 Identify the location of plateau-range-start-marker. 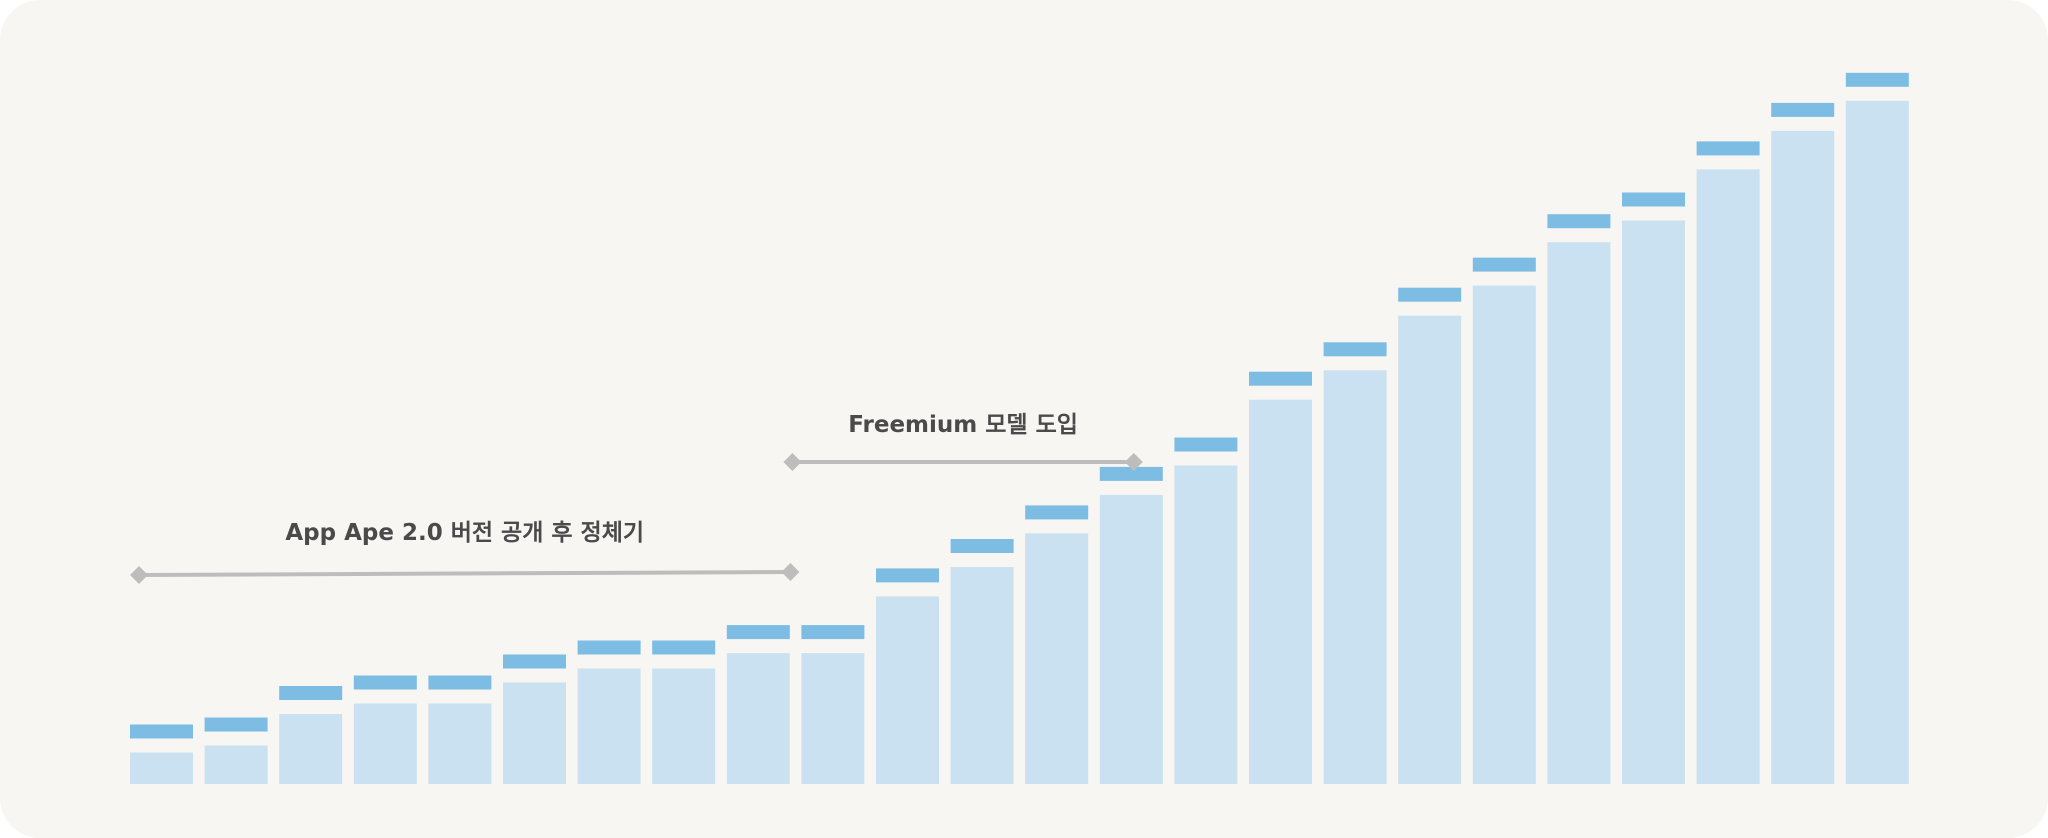
(139, 575).